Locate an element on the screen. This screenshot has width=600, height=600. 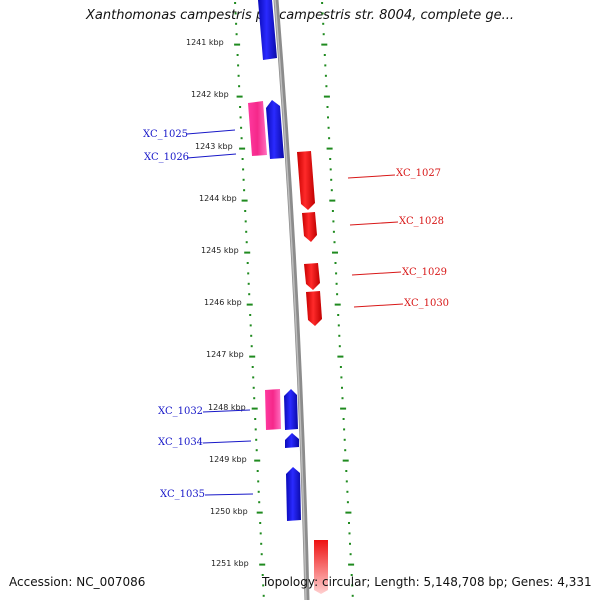
gene-label: XC_1028 is located at coordinates (421, 221).